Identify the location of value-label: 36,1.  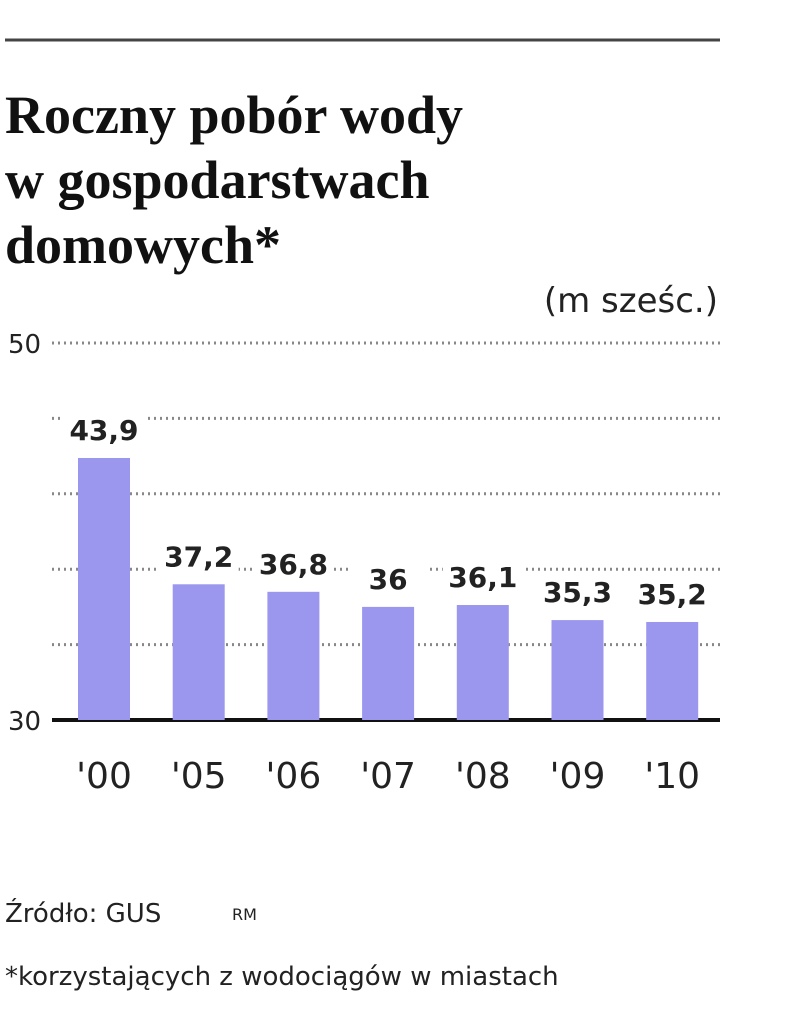
(482, 577).